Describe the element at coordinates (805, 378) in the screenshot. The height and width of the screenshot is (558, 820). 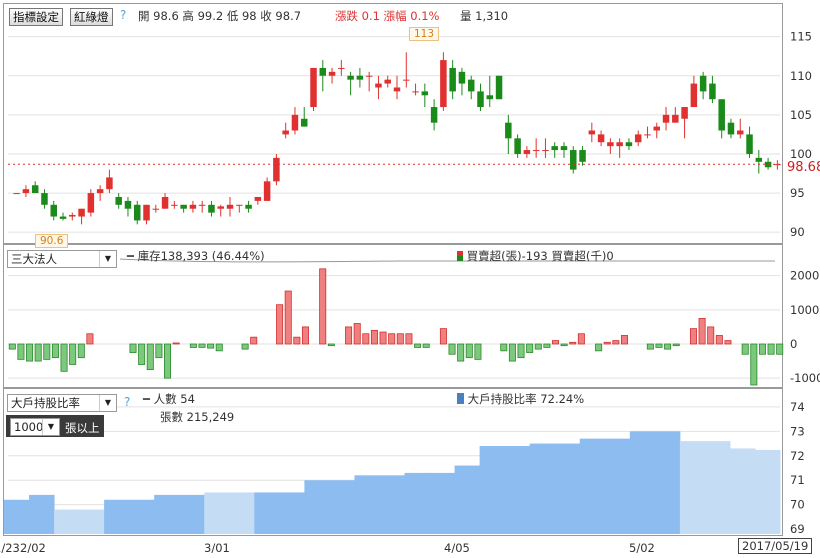
I see `y-tick-label: -1000` at that location.